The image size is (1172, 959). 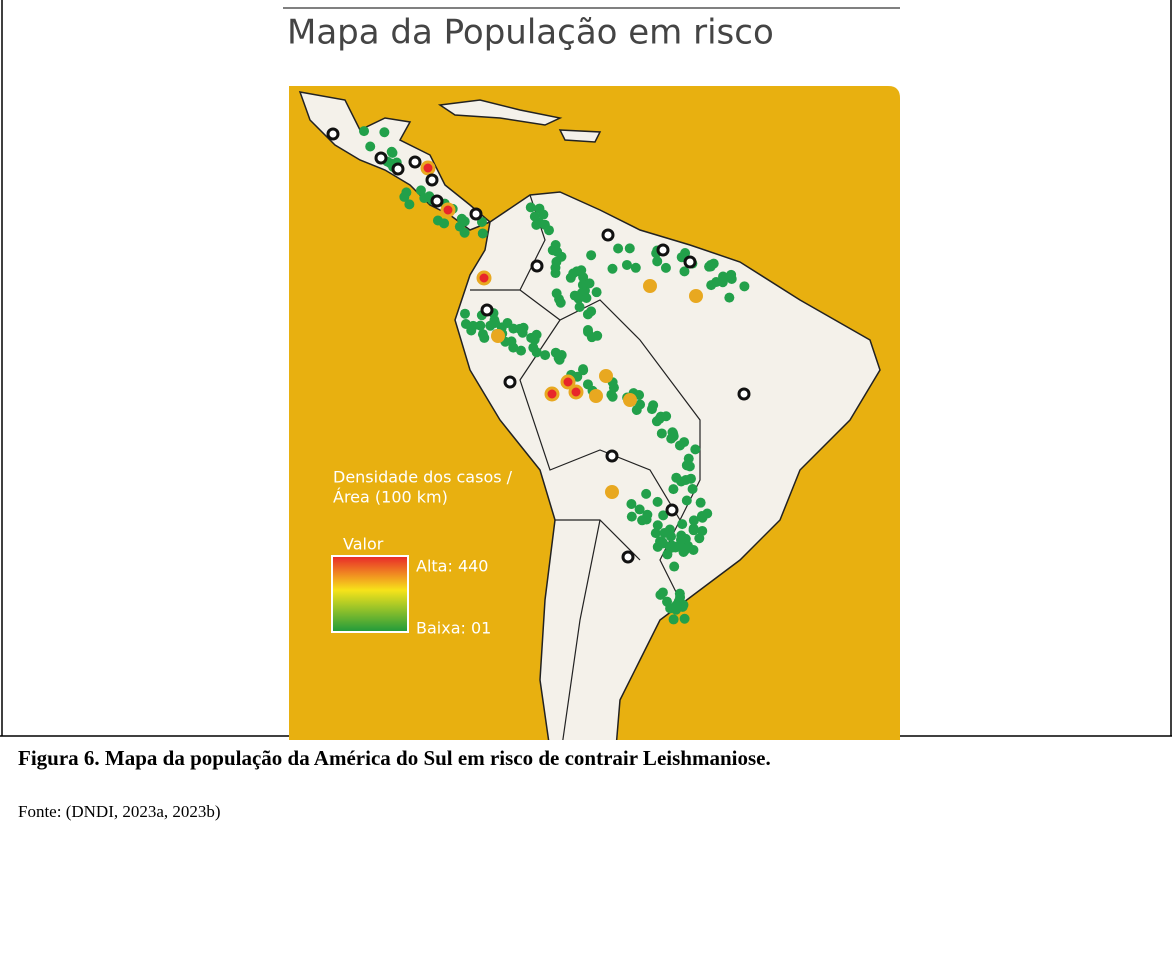 What do you see at coordinates (453, 628) in the screenshot?
I see `legend-low: Baixa: 01` at bounding box center [453, 628].